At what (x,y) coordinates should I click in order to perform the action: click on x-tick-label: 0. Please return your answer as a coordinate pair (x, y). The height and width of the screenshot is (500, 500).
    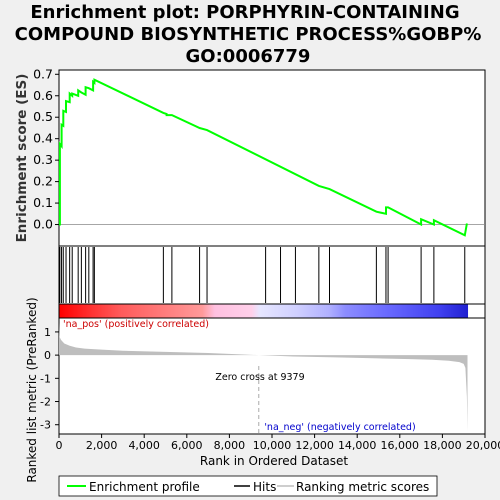
    Looking at the image, I should click on (59, 445).